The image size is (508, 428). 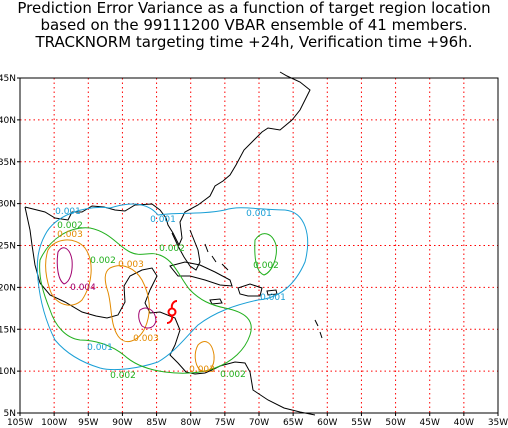 What do you see at coordinates (8, 163) in the screenshot?
I see `y-tick-label: 35N` at bounding box center [8, 163].